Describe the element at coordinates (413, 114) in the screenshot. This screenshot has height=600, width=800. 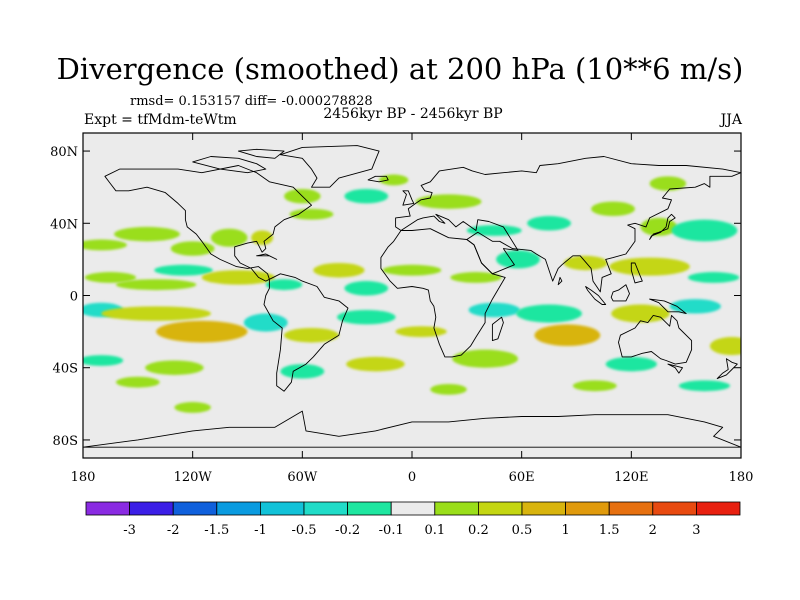
I see `period-label: 2456kyr BP - 2456kyr BP` at that location.